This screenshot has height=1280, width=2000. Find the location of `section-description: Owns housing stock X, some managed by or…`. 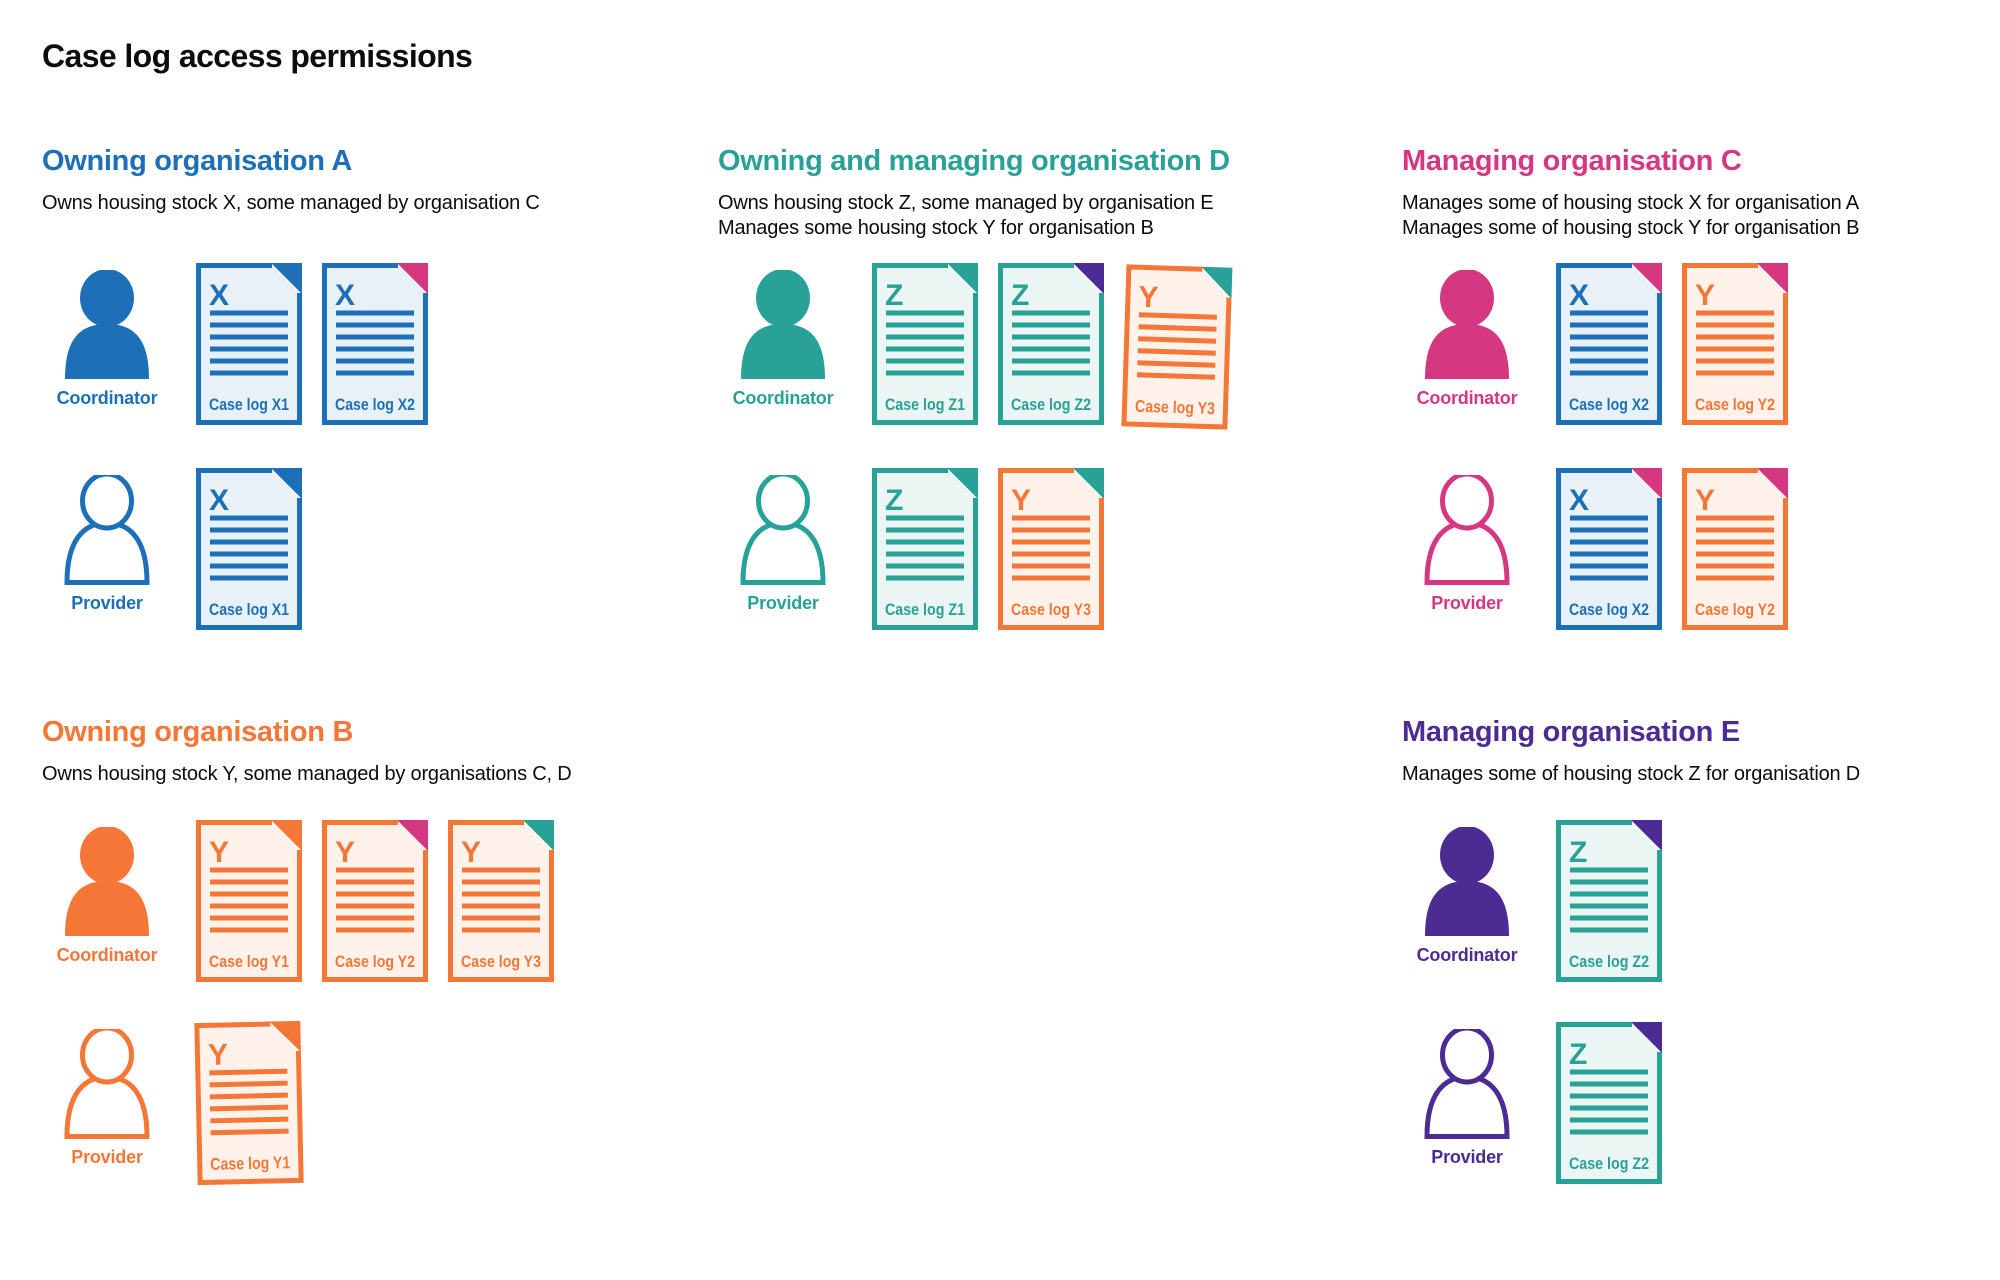

section-description: Owns housing stock X, some managed by or… is located at coordinates (291, 203).